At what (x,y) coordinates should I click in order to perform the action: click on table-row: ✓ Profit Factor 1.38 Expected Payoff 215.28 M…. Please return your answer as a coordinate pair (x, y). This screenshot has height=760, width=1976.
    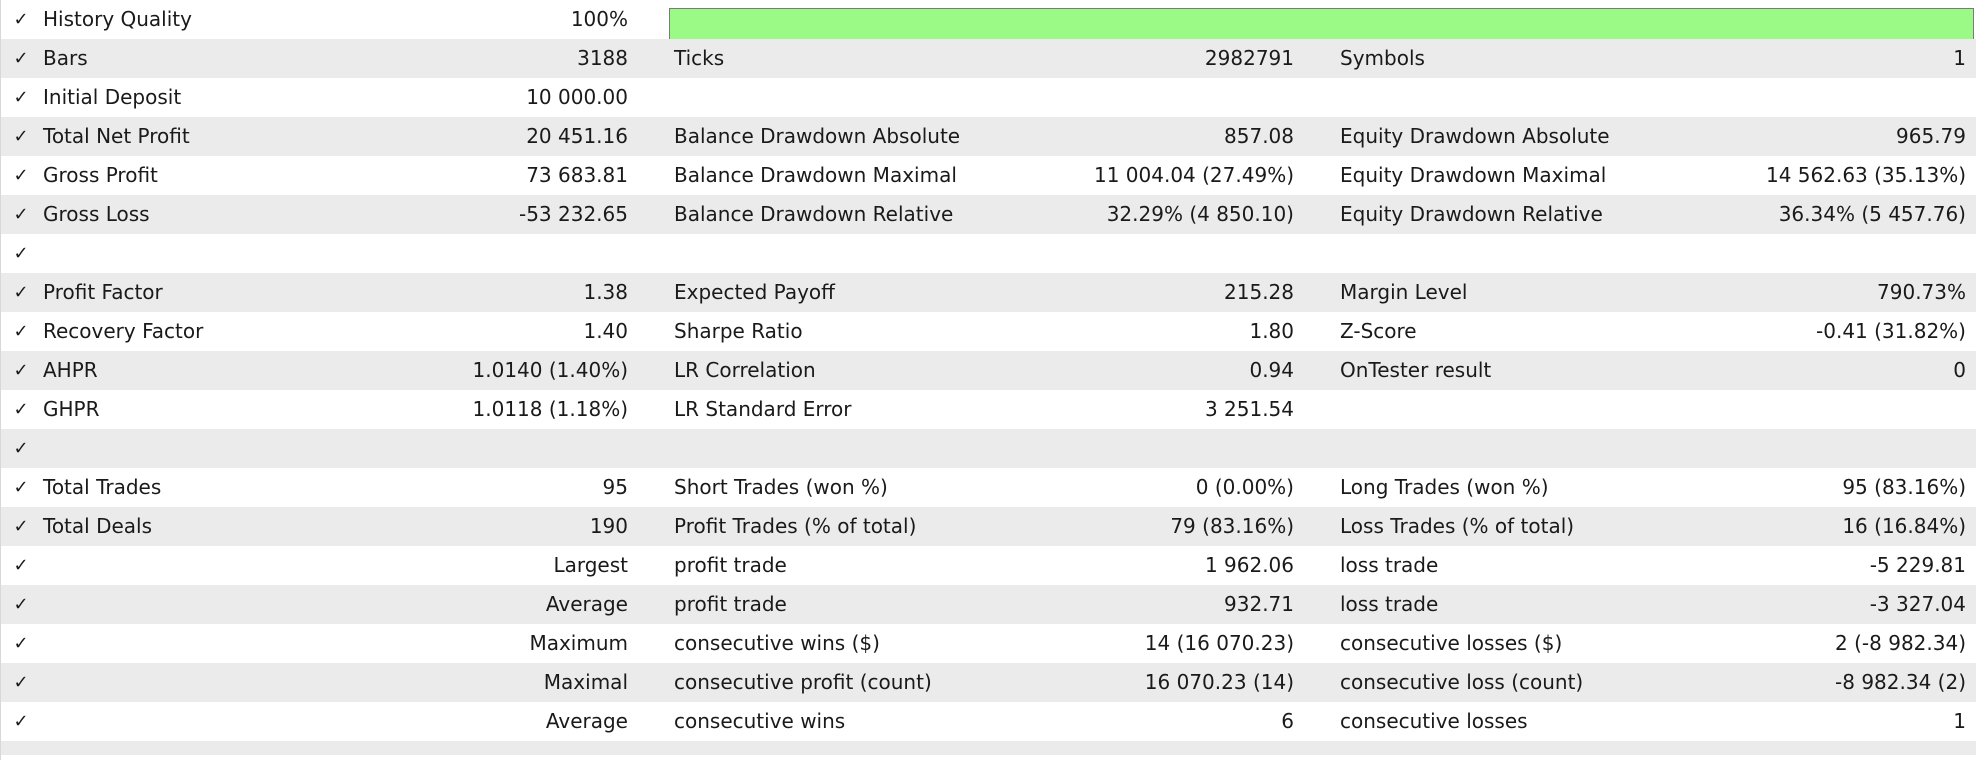
    Looking at the image, I should click on (988, 292).